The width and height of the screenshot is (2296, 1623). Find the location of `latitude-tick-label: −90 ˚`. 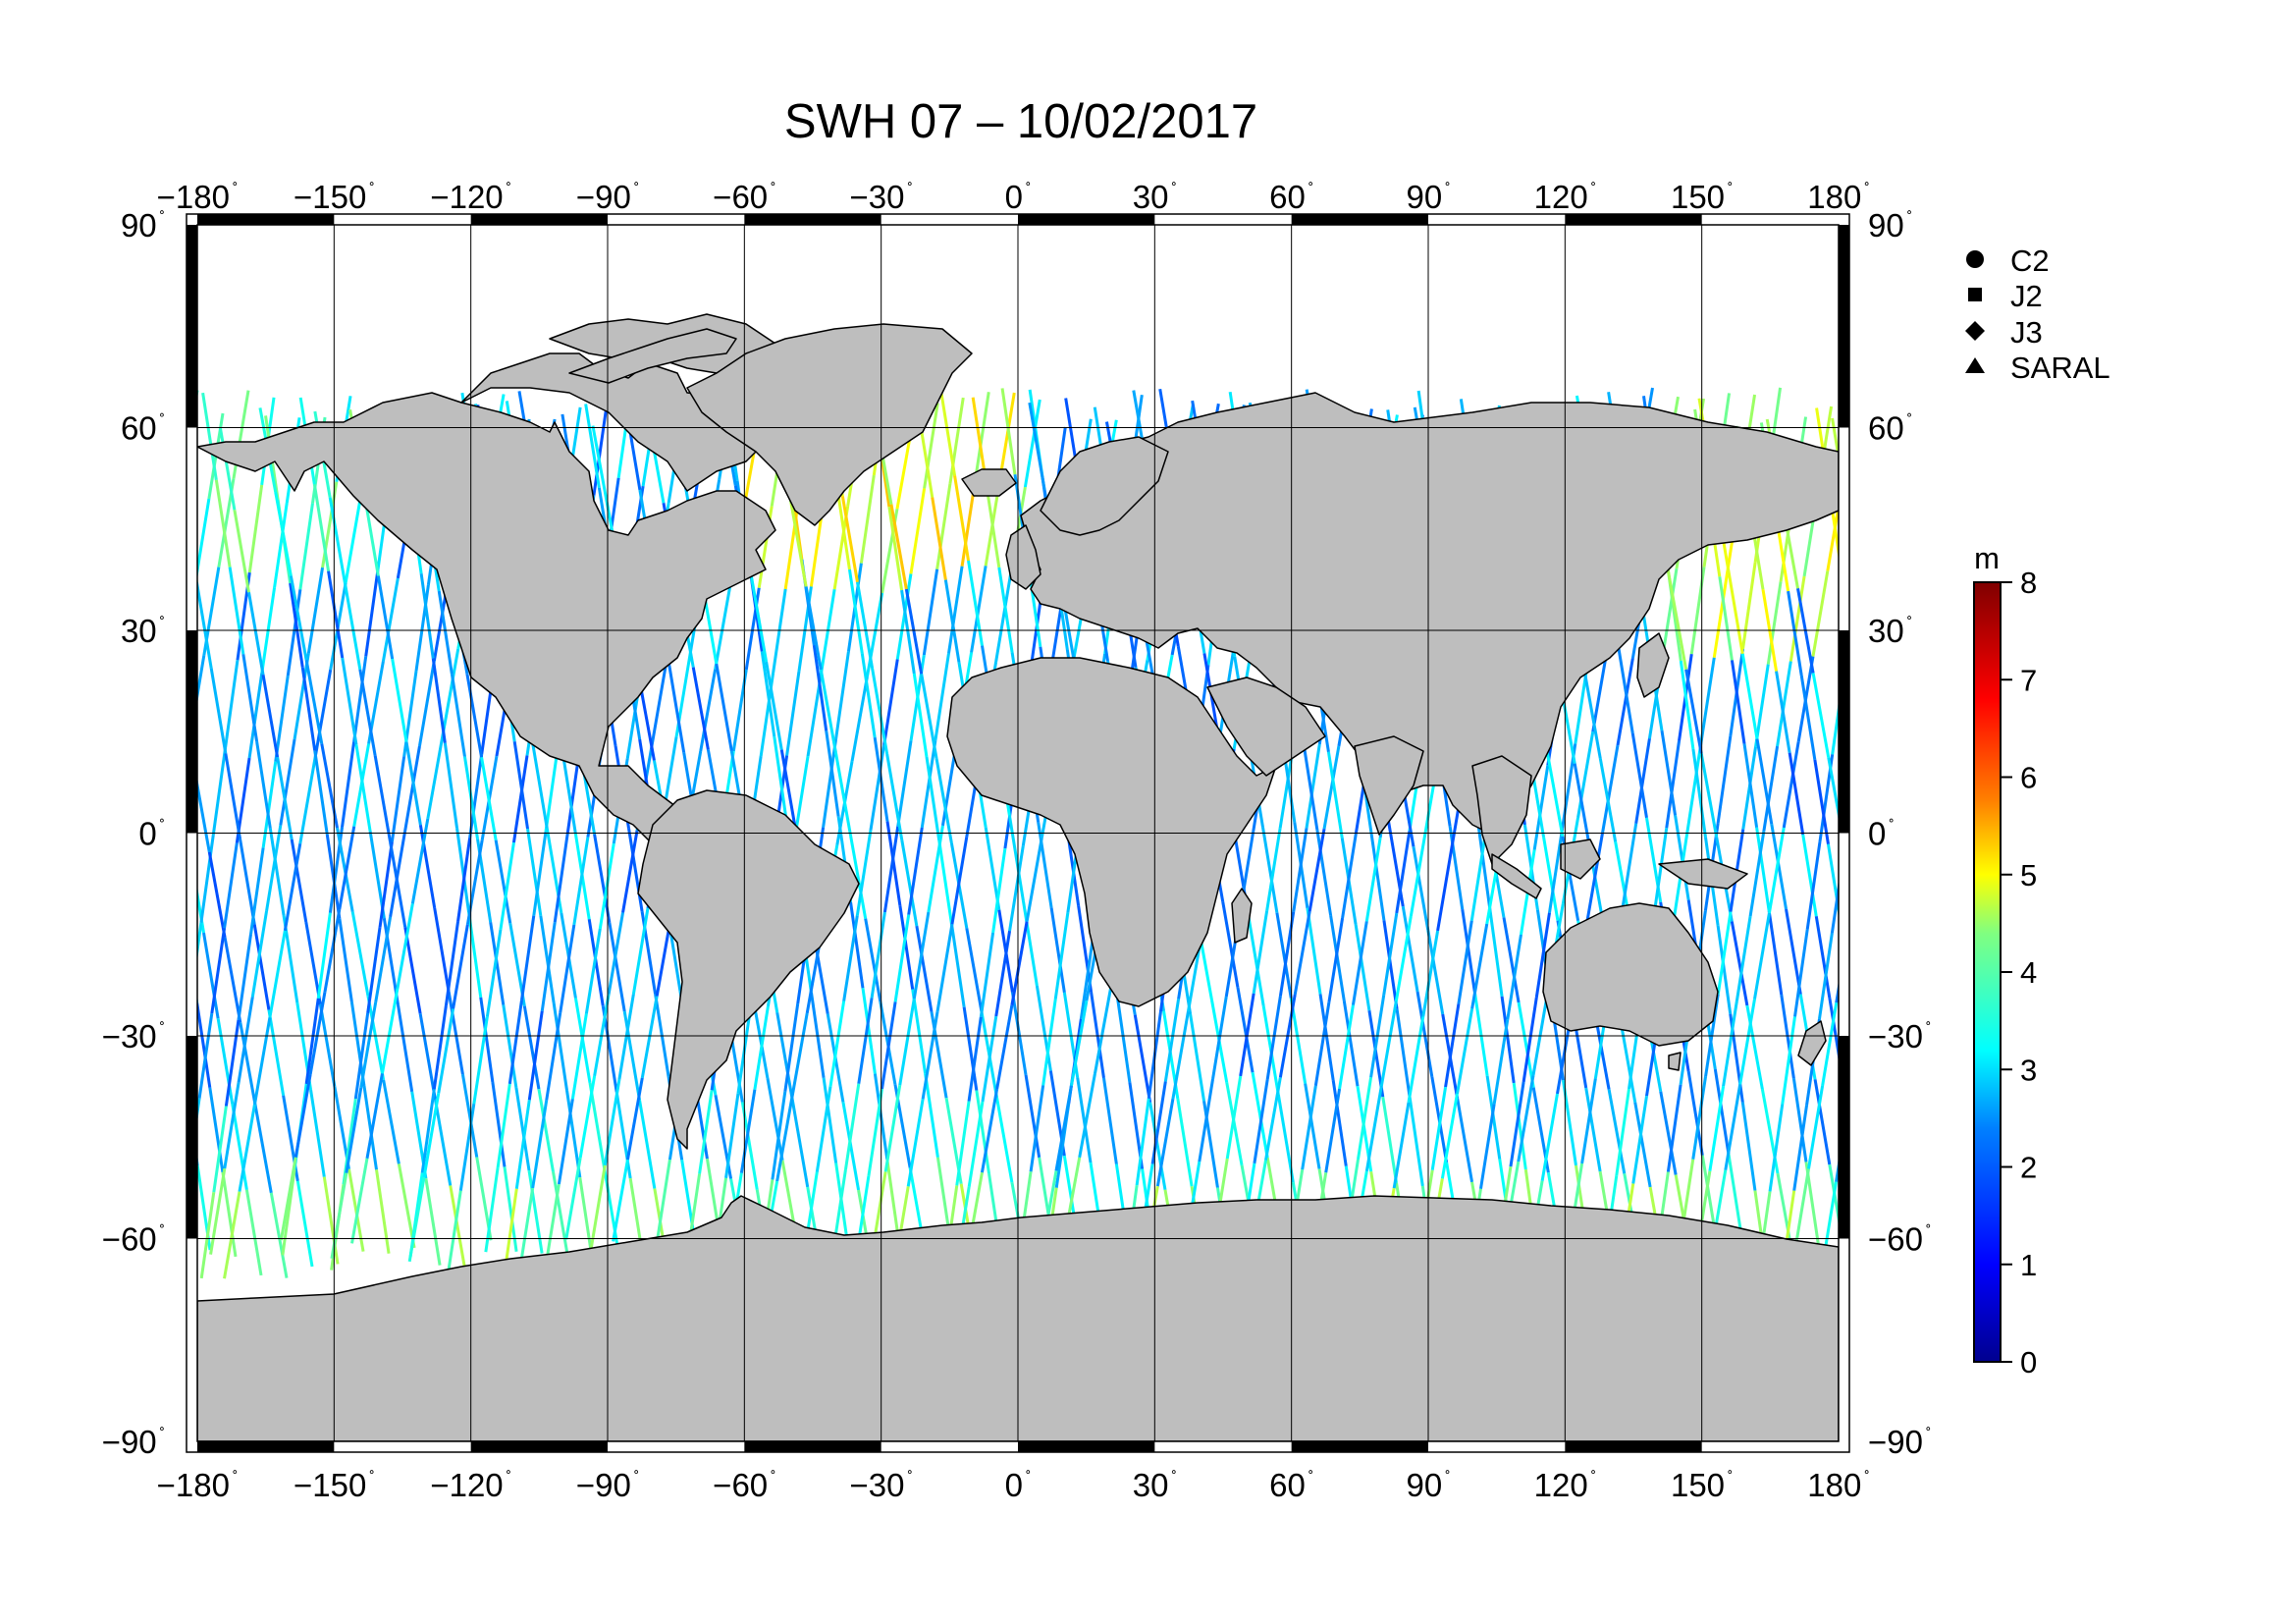

latitude-tick-label: −90 ˚ is located at coordinates (133, 1442).